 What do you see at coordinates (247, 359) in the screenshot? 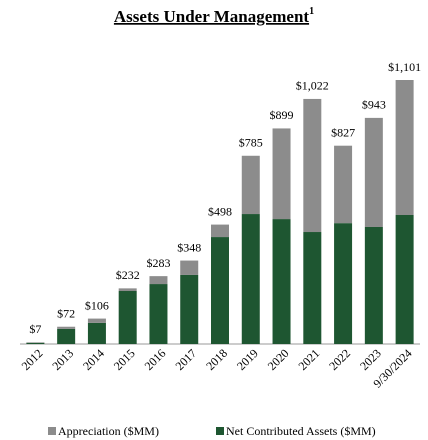
I see `x-tick-label: 2019` at bounding box center [247, 359].